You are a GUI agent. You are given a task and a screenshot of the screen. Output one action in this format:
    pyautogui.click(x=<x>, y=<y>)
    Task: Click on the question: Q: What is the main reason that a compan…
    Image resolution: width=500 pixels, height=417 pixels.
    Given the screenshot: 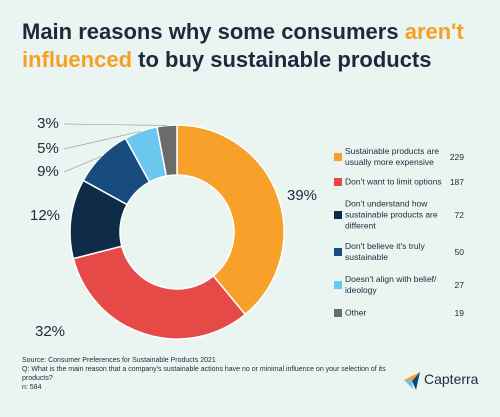 What is the action you would take?
    pyautogui.click(x=204, y=374)
    